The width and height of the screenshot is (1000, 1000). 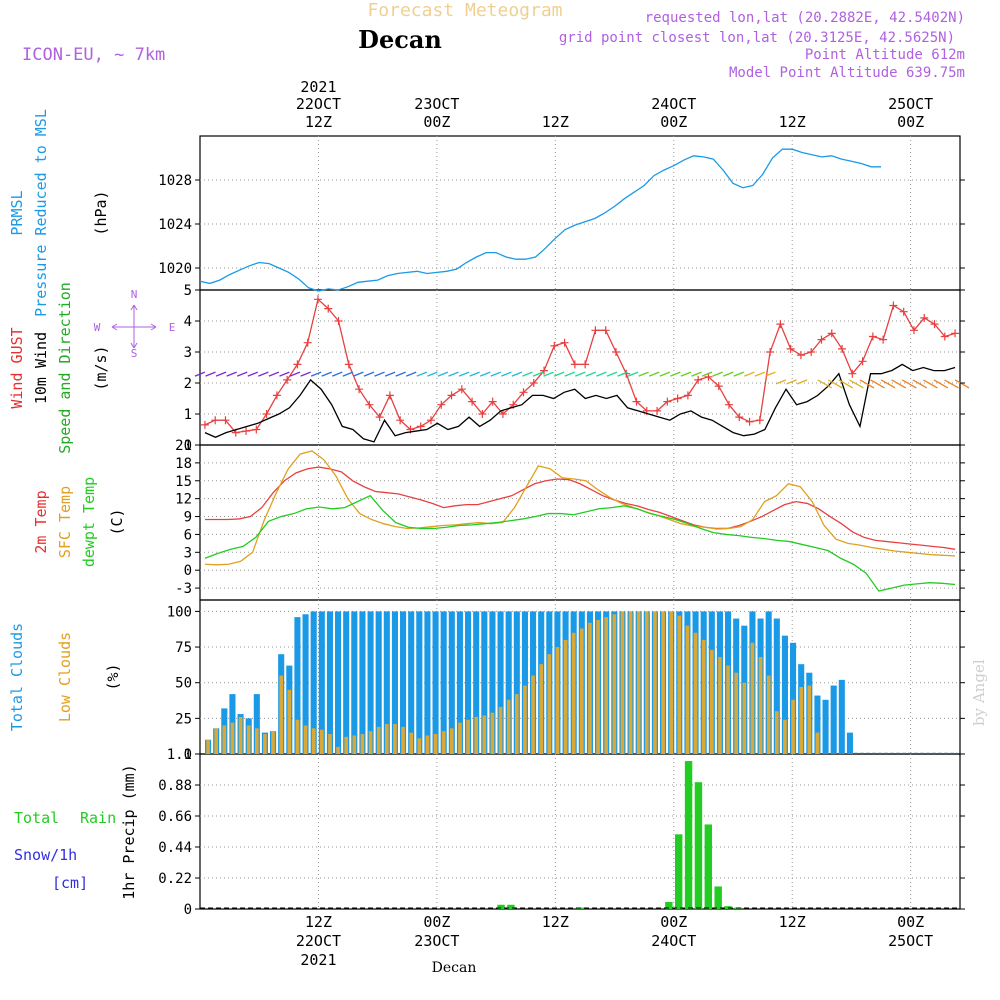 What do you see at coordinates (175, 786) in the screenshot?
I see `y-tick-label: 0.88` at bounding box center [175, 786].